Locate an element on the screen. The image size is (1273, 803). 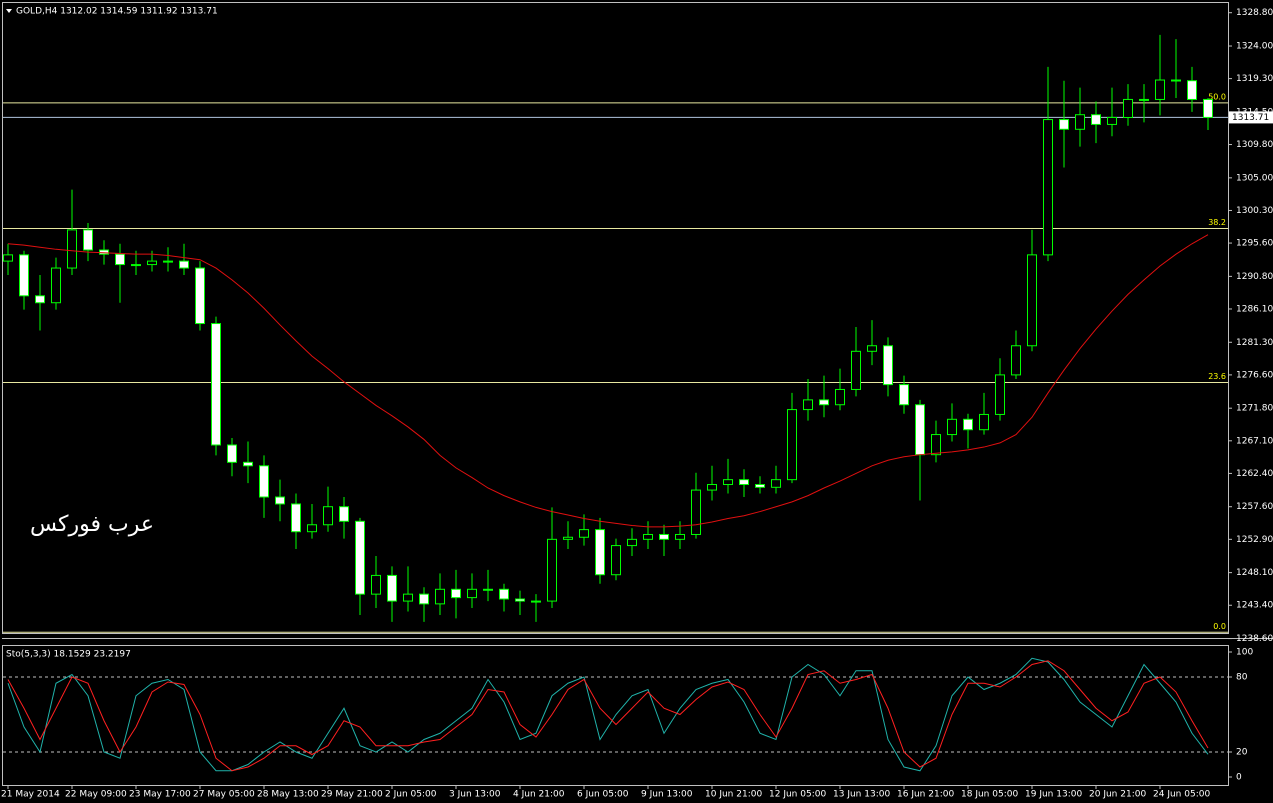
x-tick-label: 28 May 13:00 is located at coordinates (288, 795).